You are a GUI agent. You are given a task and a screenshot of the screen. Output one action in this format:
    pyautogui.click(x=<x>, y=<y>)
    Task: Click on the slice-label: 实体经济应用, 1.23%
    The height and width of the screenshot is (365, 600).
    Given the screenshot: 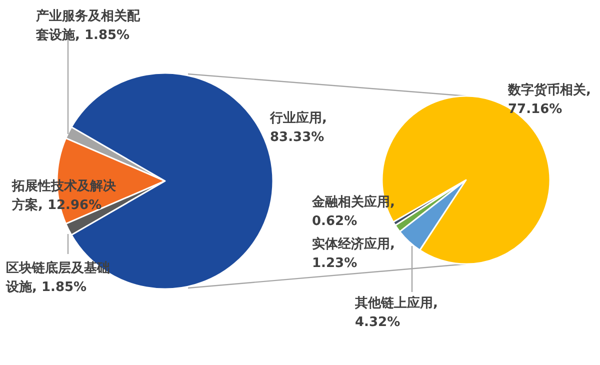 What is the action you would take?
    pyautogui.click(x=353, y=253)
    